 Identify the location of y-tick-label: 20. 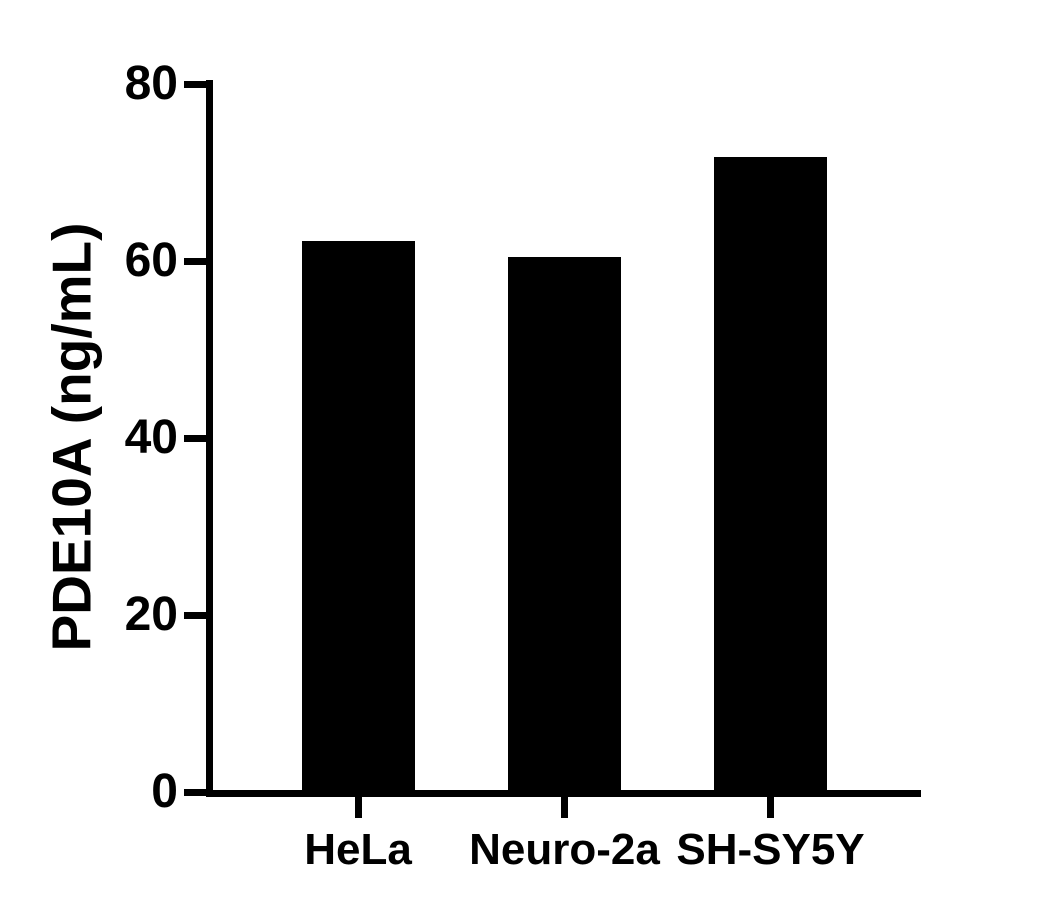
(151, 614).